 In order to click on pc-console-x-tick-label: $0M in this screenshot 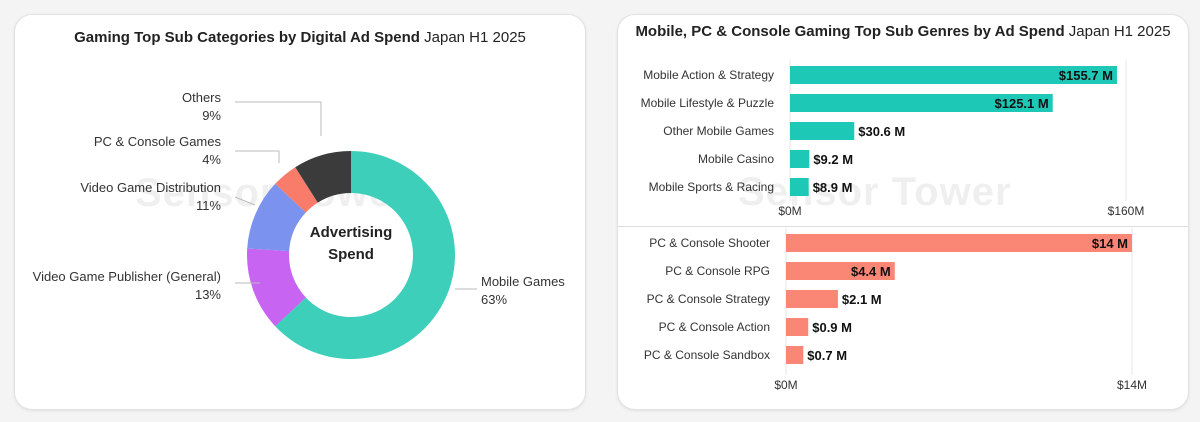, I will do `click(785, 385)`.